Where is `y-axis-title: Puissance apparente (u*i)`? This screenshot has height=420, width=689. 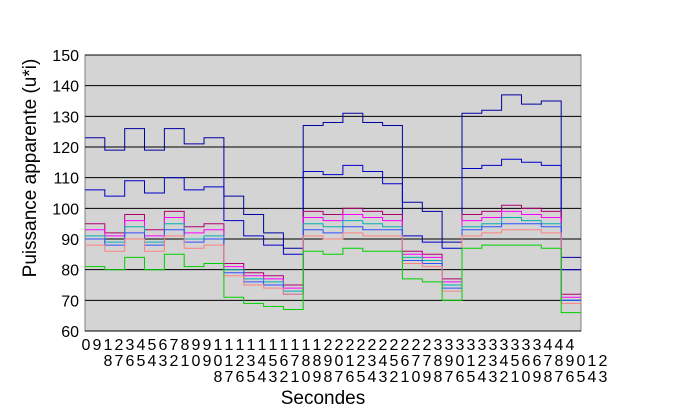
y-axis-title: Puissance apparente (u*i) is located at coordinates (30, 168).